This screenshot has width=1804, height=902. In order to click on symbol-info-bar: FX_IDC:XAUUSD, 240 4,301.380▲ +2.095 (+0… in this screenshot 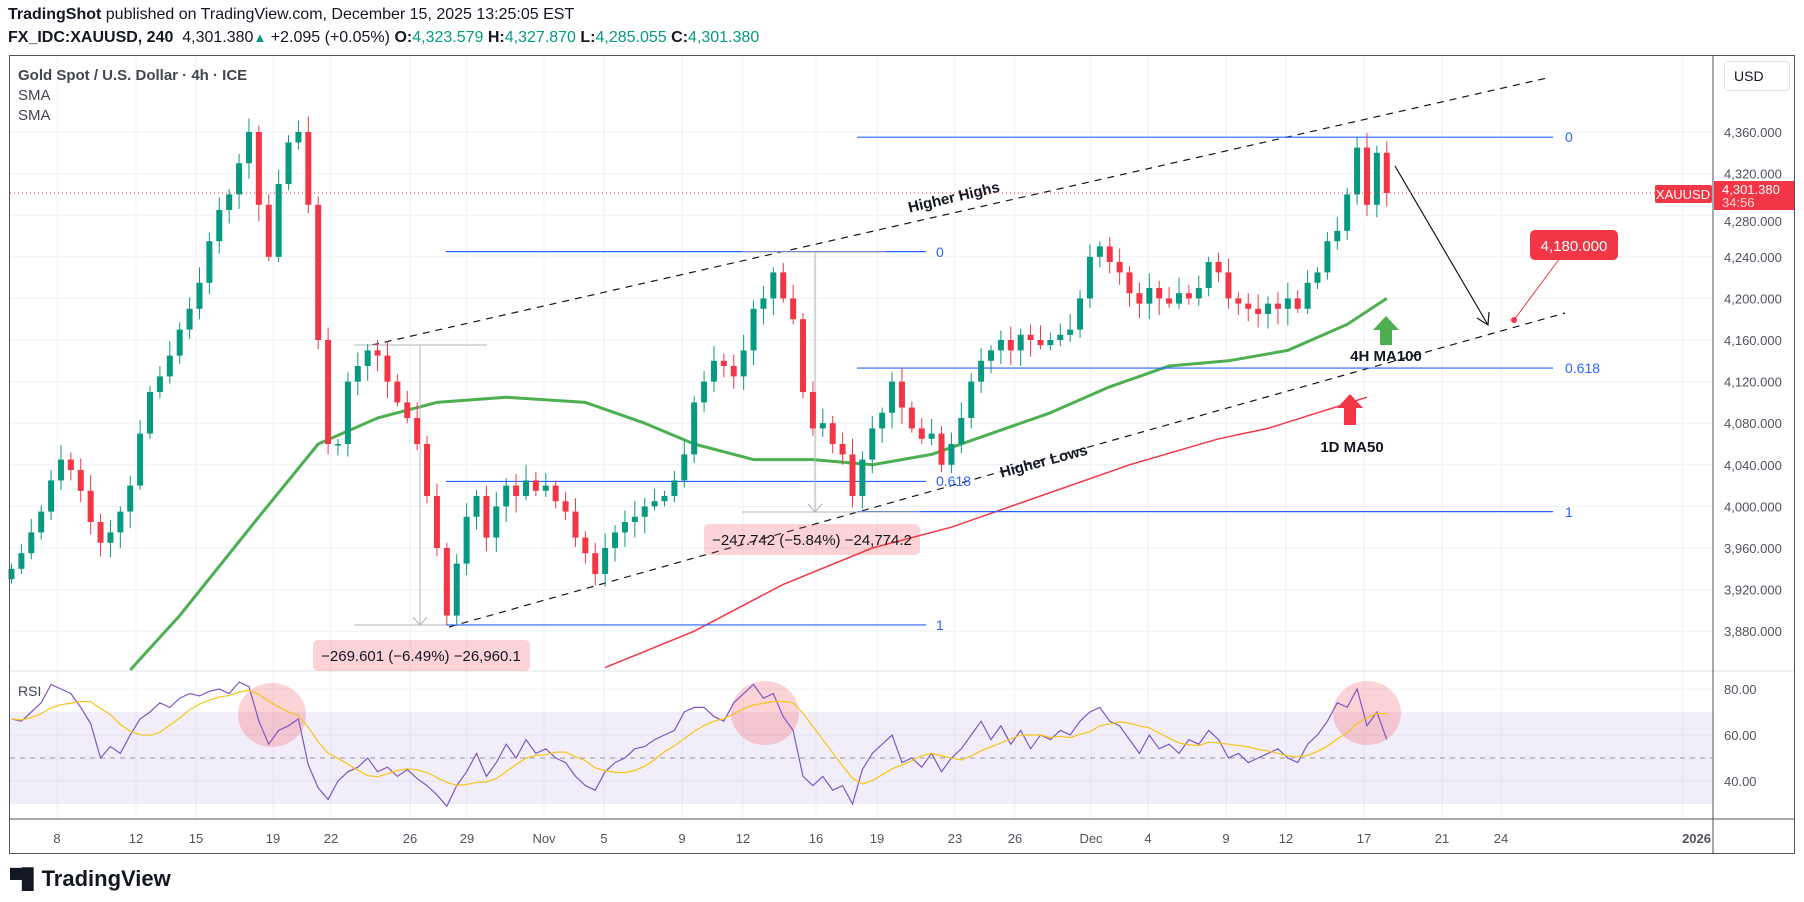, I will do `click(383, 38)`.